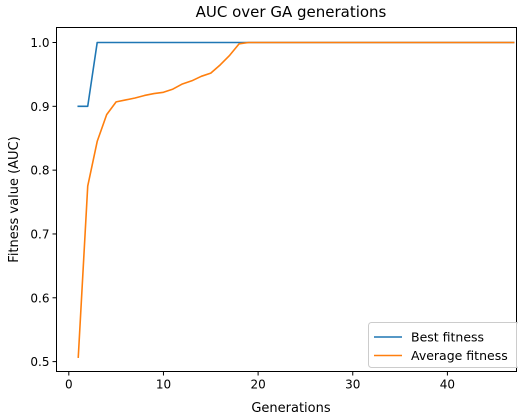 The image size is (518, 417). What do you see at coordinates (39, 107) in the screenshot?
I see `y-tick-label: 0.9` at bounding box center [39, 107].